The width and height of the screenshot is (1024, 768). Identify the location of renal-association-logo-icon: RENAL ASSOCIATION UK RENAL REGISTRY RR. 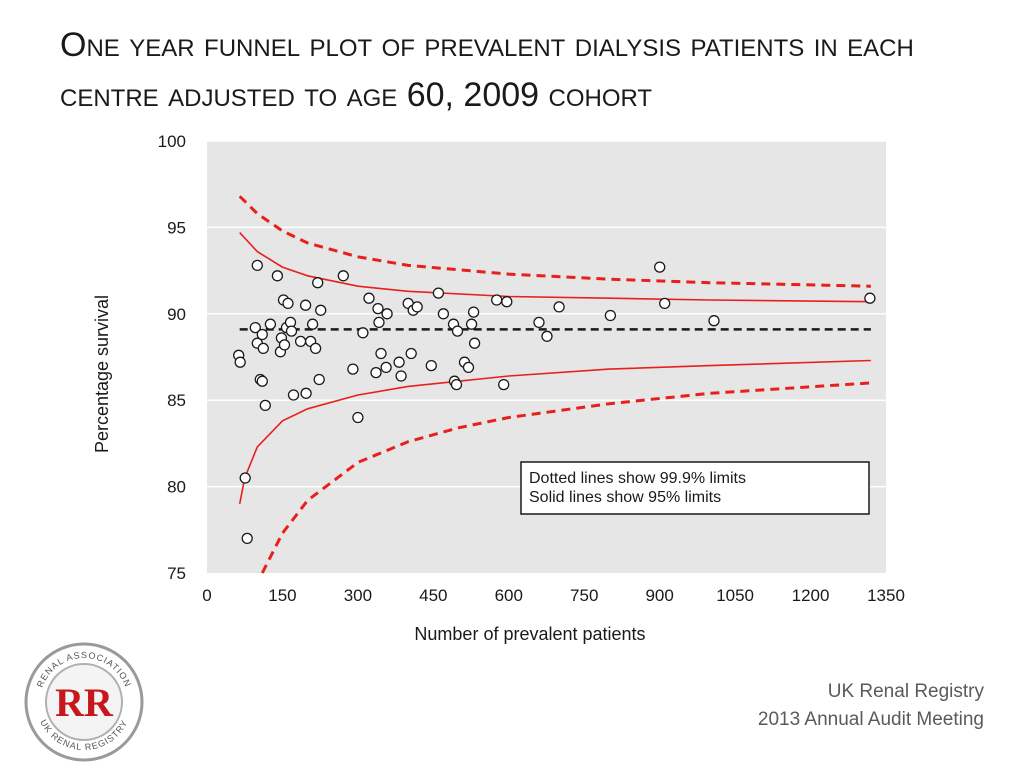
(84, 702).